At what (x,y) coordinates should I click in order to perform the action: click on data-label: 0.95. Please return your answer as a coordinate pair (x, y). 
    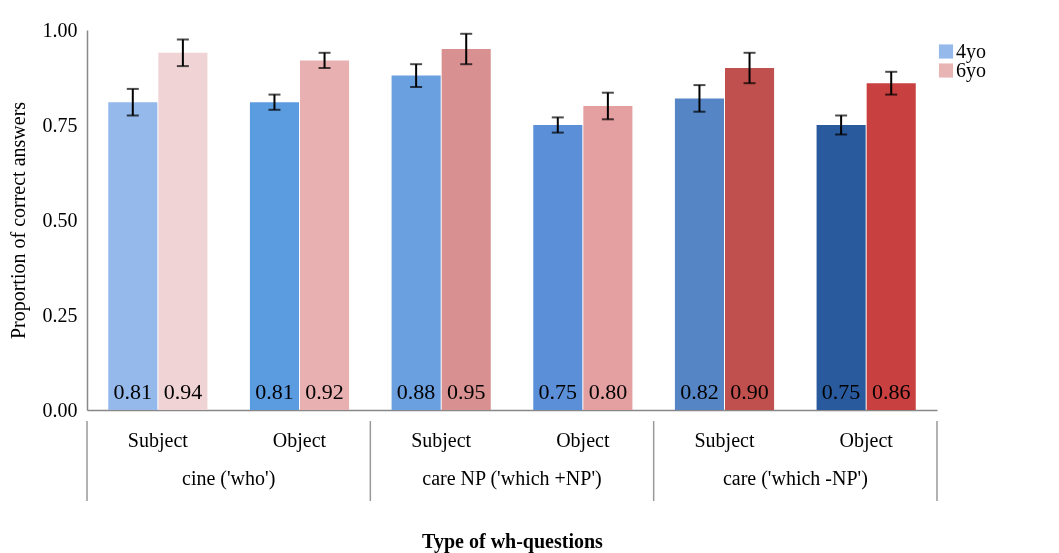
    Looking at the image, I should click on (466, 391).